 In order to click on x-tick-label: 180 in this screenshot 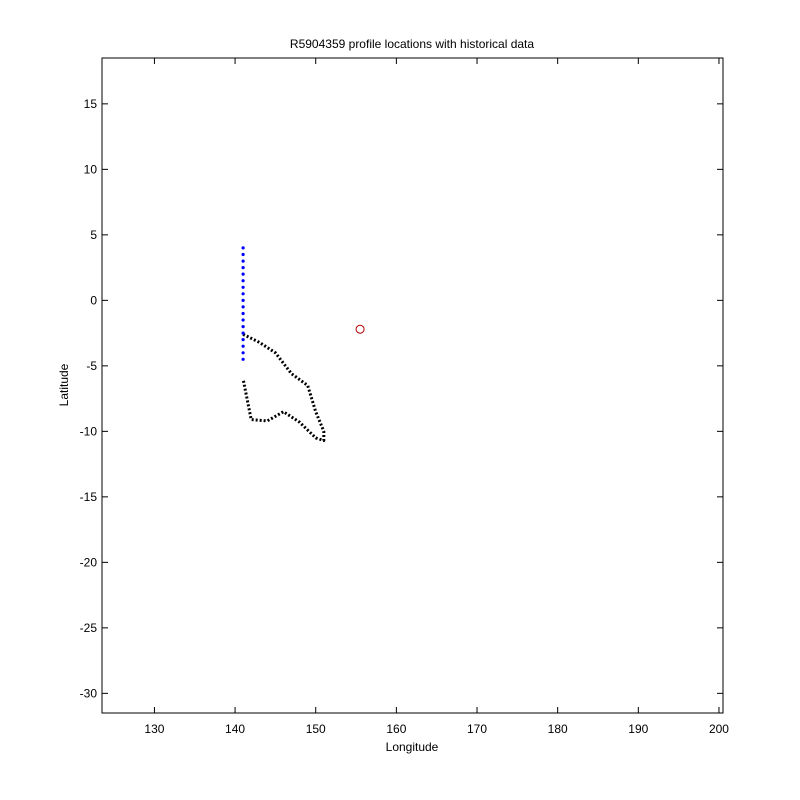, I will do `click(558, 729)`.